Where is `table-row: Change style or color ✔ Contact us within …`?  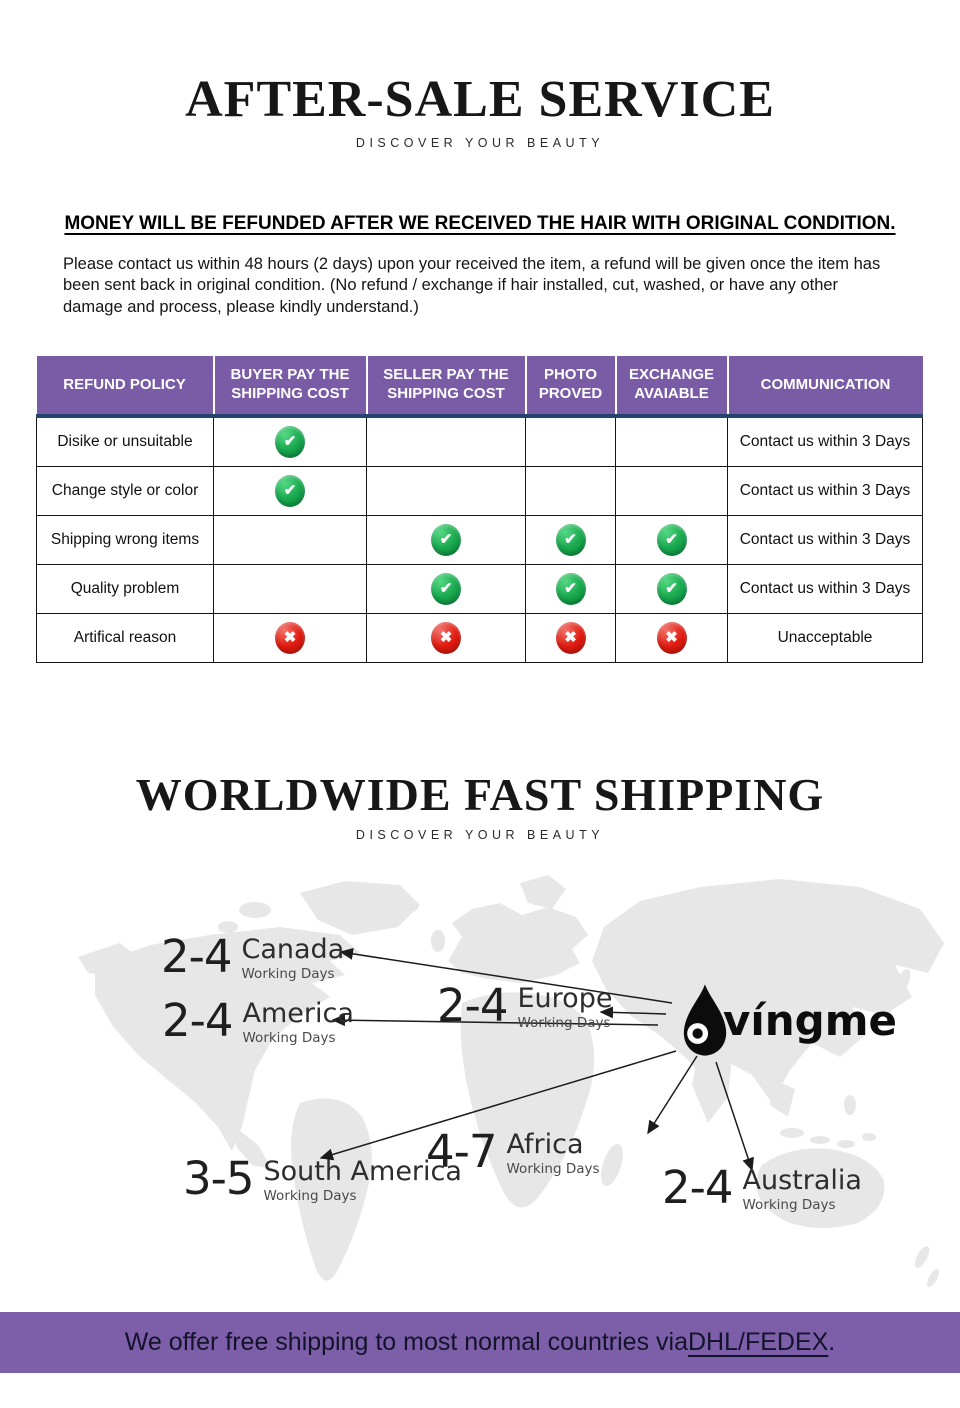 table-row: Change style or color ✔ Contact us within … is located at coordinates (479, 491).